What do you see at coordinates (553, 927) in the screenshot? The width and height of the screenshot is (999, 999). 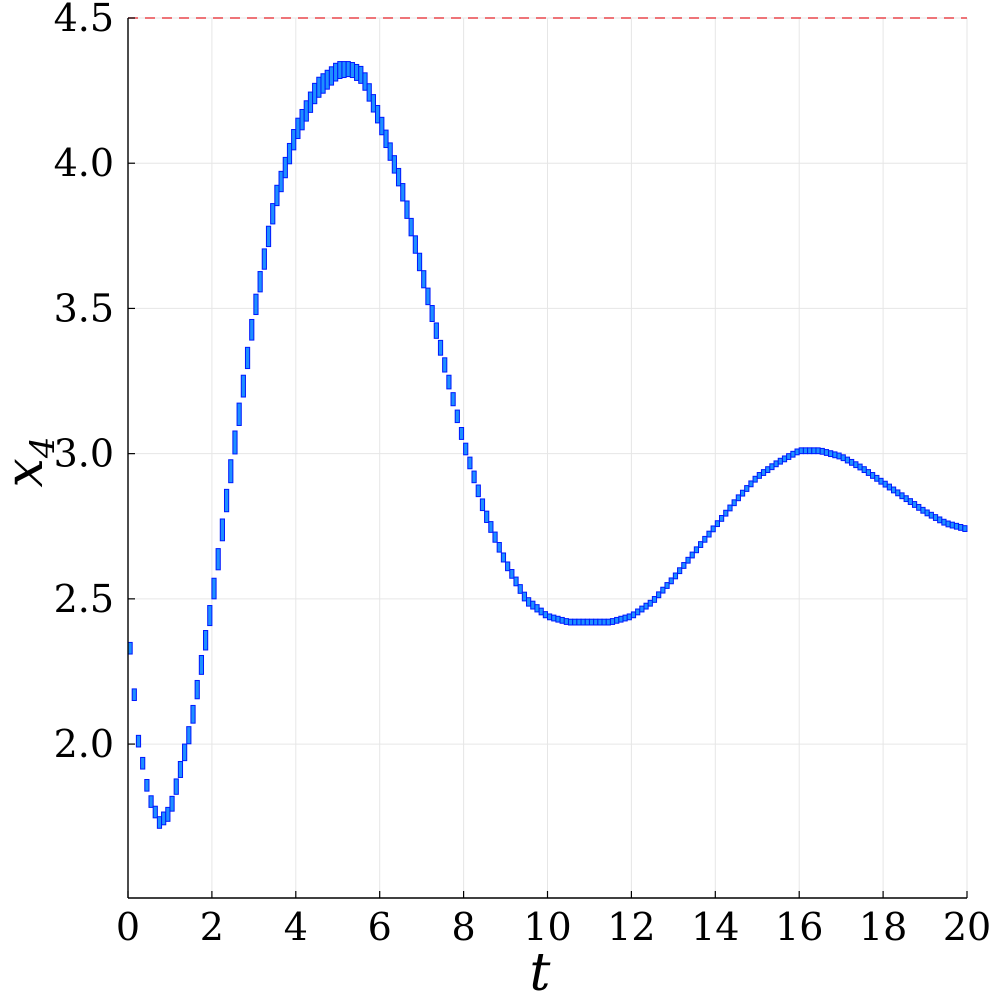 I see `x-tick-labels: 0 2 4 6 8 10 12 14 16 18 20` at bounding box center [553, 927].